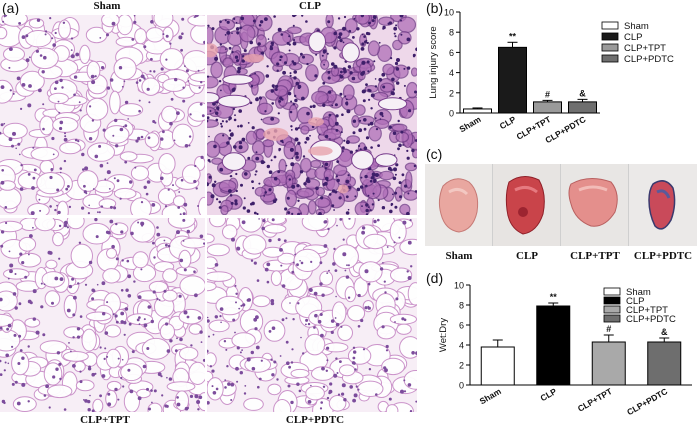 The width and height of the screenshot is (700, 427). I want to click on legend-label: CLP+TPT, so click(645, 48).